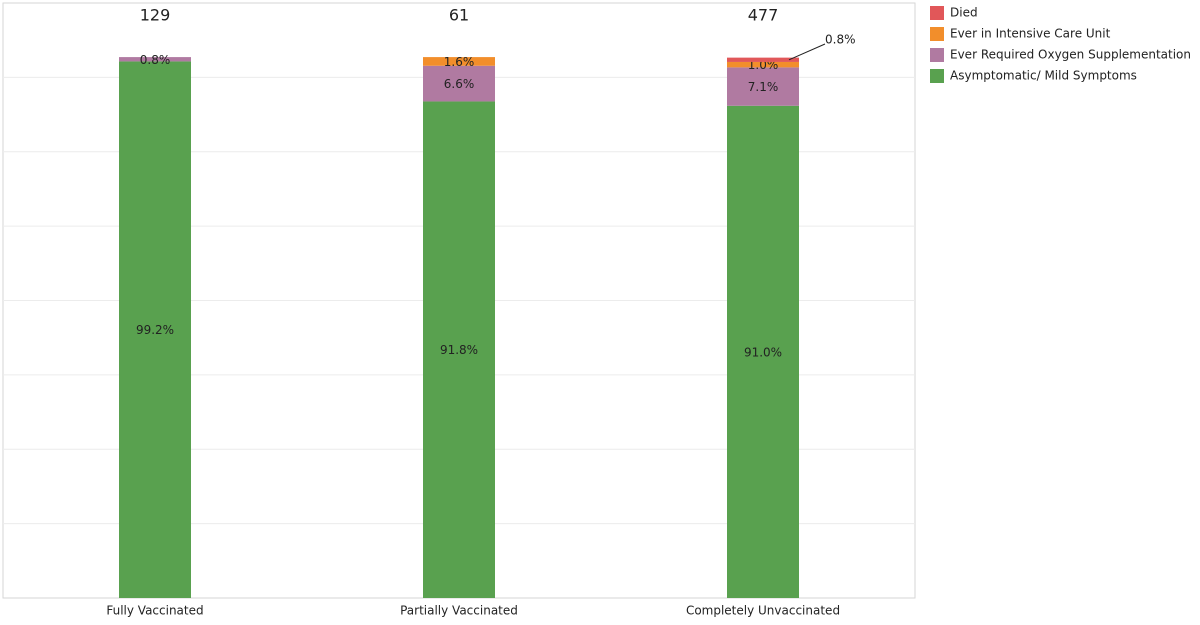  What do you see at coordinates (459, 611) in the screenshot?
I see `x-tick-label: Partially Vaccinated` at bounding box center [459, 611].